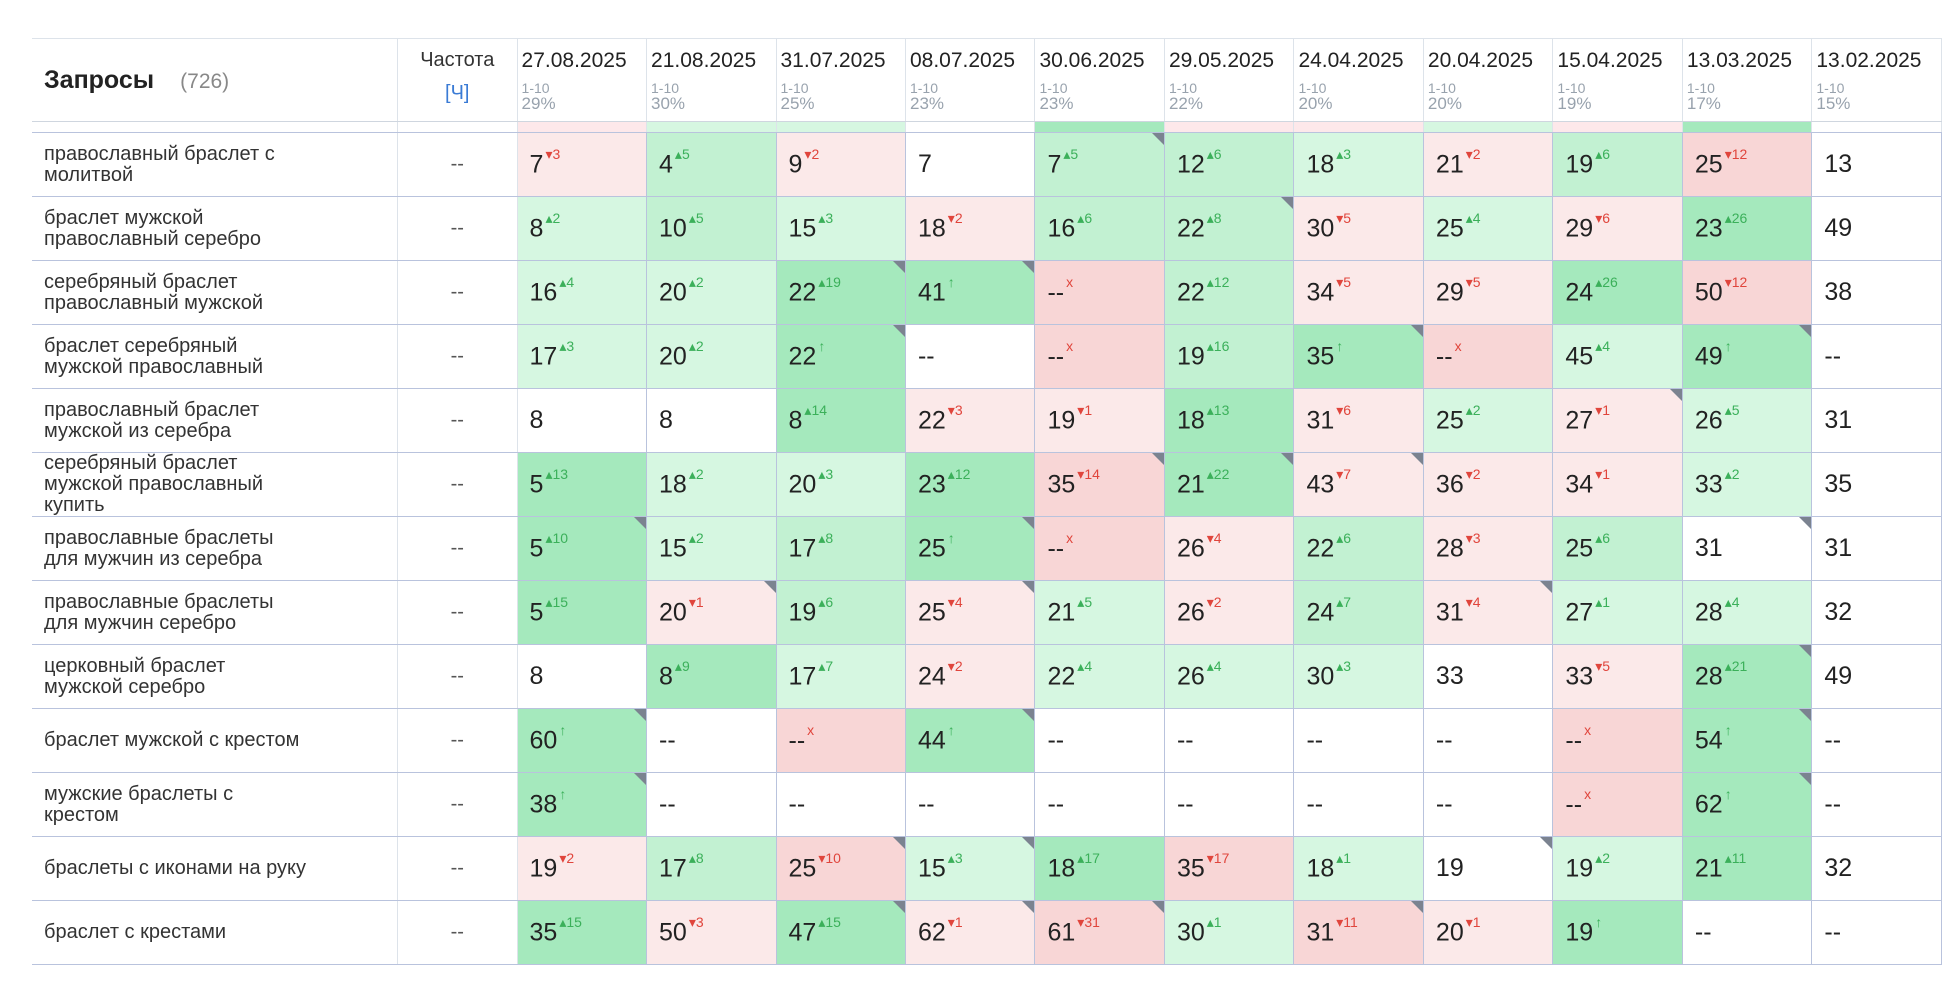 This screenshot has width=1942, height=1002. I want to click on position-cell: 22 ▴4, so click(1099, 676).